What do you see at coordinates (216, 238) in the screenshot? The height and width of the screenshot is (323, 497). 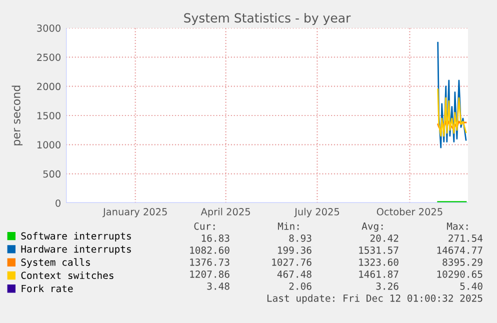 I see `text: 16.83` at bounding box center [216, 238].